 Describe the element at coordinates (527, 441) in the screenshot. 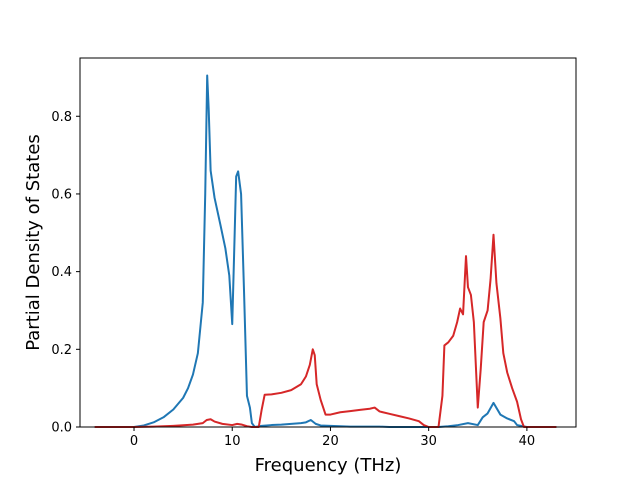

I see `x-tick-label: 40` at that location.